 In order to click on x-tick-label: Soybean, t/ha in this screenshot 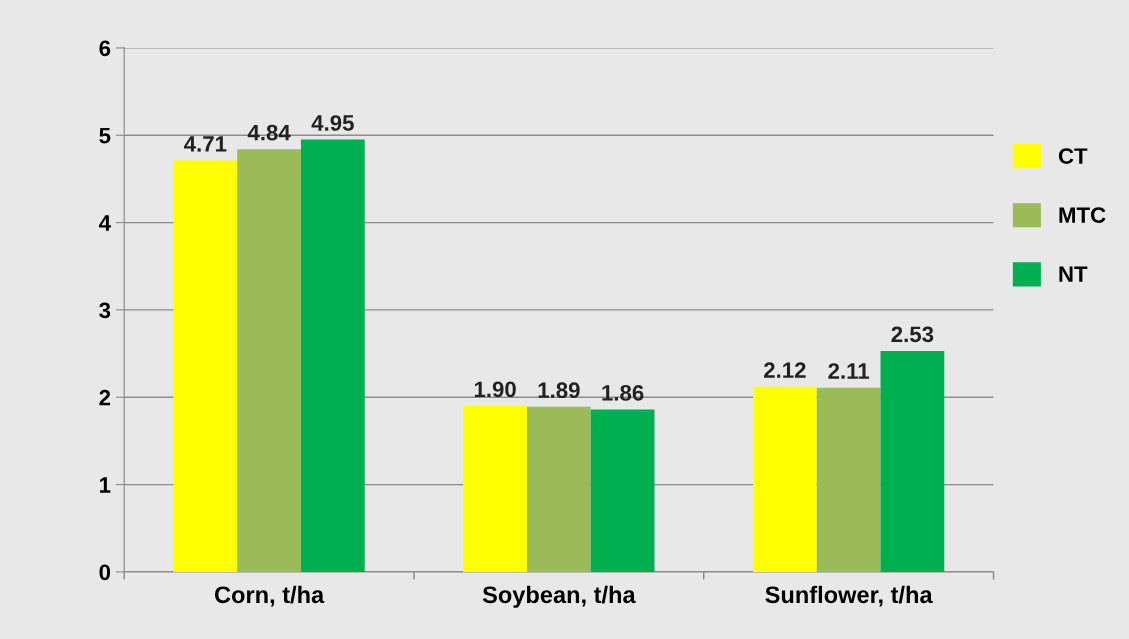, I will do `click(559, 596)`.